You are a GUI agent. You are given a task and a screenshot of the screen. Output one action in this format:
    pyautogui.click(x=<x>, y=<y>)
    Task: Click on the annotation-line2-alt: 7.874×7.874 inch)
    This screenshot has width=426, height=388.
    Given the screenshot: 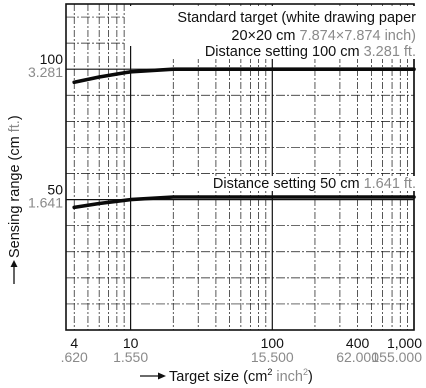 What is the action you would take?
    pyautogui.click(x=358, y=36)
    